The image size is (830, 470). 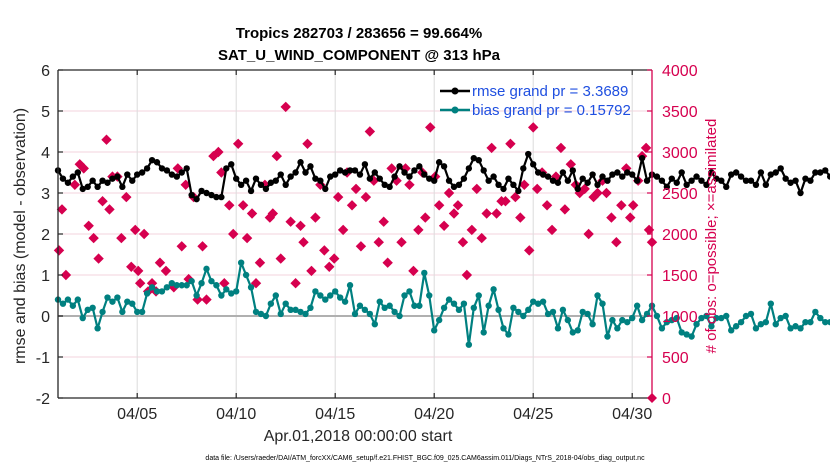 I want to click on y-right-tick-label: 3500, so click(x=680, y=112).